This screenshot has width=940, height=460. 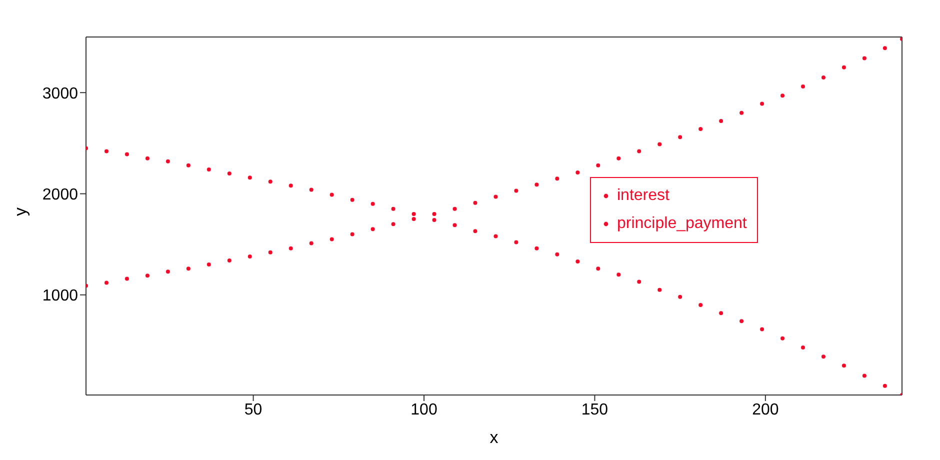 I want to click on x-tick-label: 50, so click(x=253, y=409).